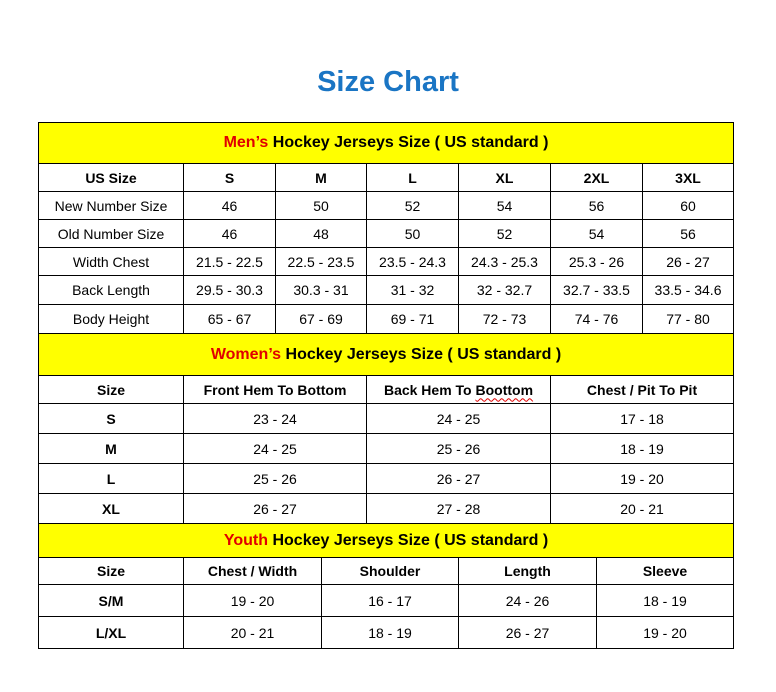 The height and width of the screenshot is (692, 776). Describe the element at coordinates (111, 319) in the screenshot. I see `row-label: Body Height` at that location.